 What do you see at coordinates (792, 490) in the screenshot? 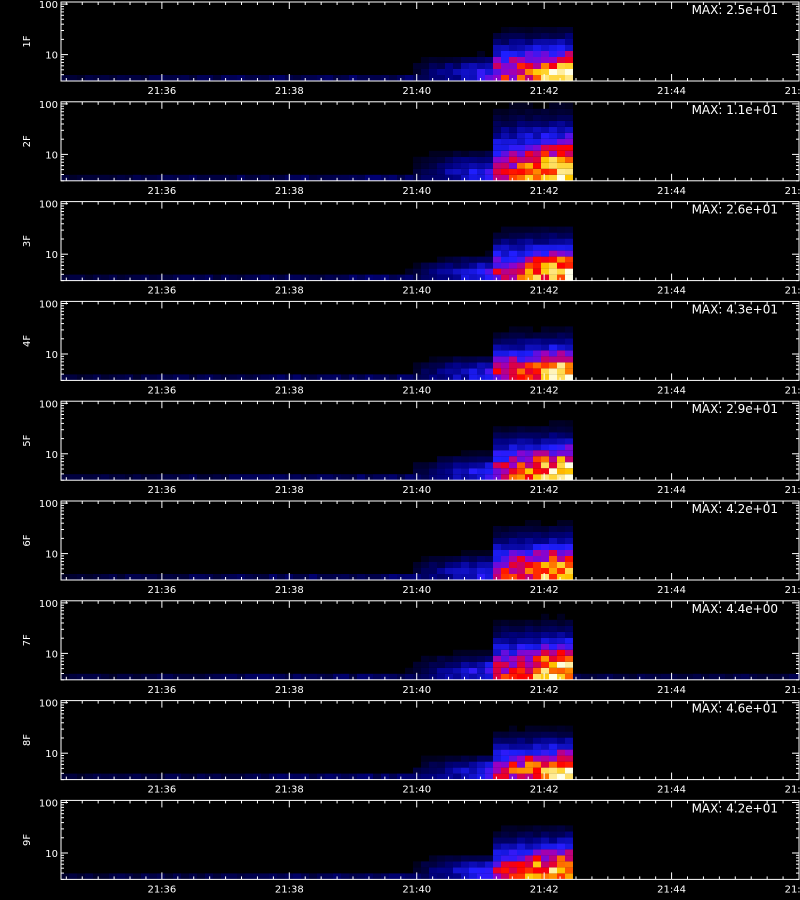
I see `x-tick-label: 21:46` at bounding box center [792, 490].